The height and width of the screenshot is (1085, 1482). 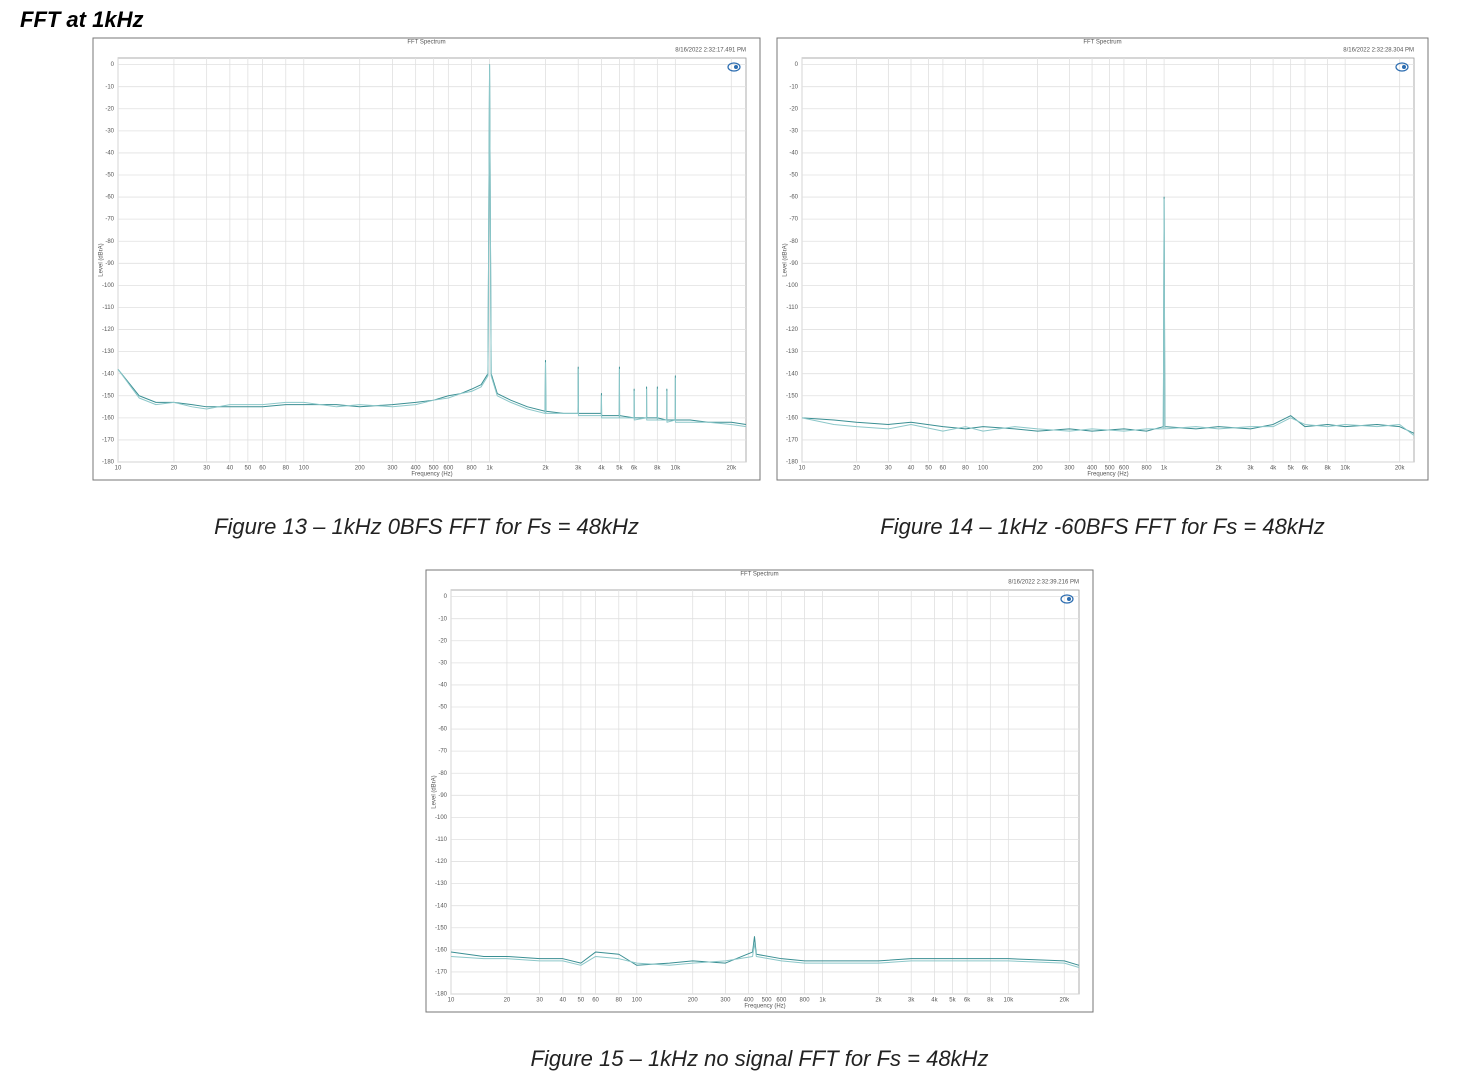 I want to click on logo-dot, so click(x=736, y=67).